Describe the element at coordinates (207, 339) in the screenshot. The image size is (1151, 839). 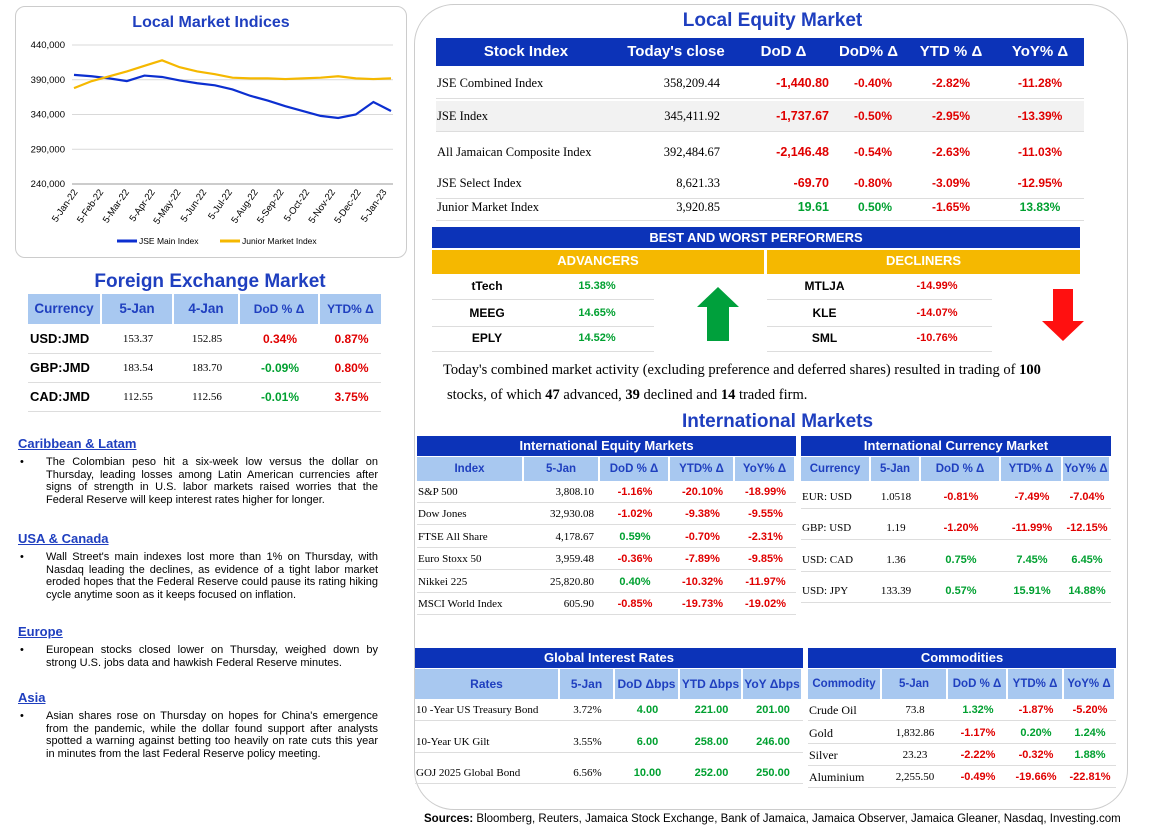
I see `fx-4jan: 152.85` at that location.